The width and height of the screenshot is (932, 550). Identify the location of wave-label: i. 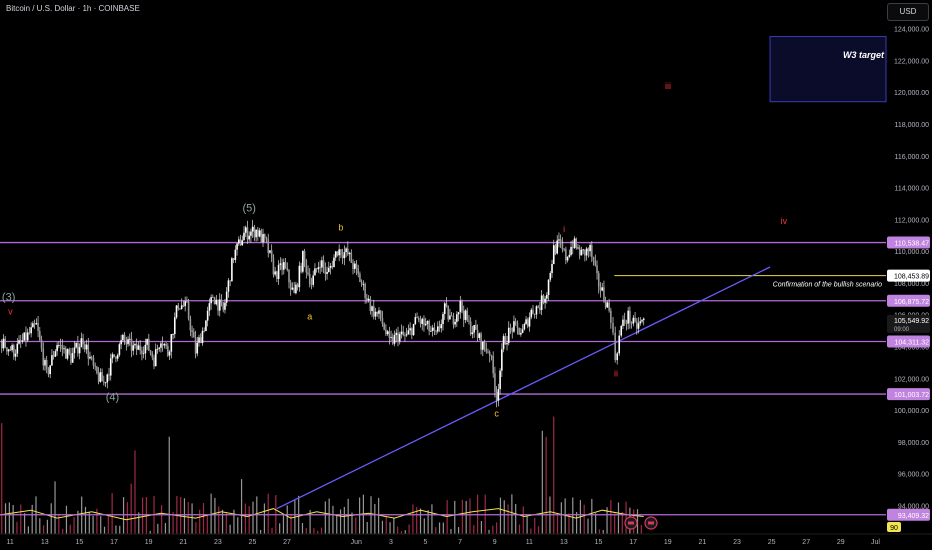
(564, 229).